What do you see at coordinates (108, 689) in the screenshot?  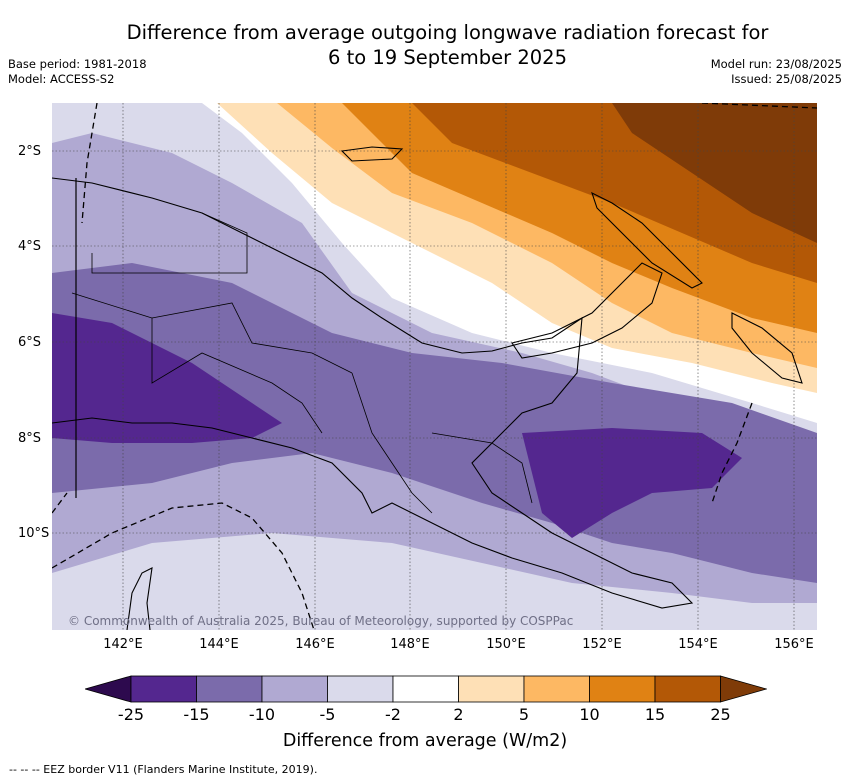 I see `colorbar-arrow-low` at bounding box center [108, 689].